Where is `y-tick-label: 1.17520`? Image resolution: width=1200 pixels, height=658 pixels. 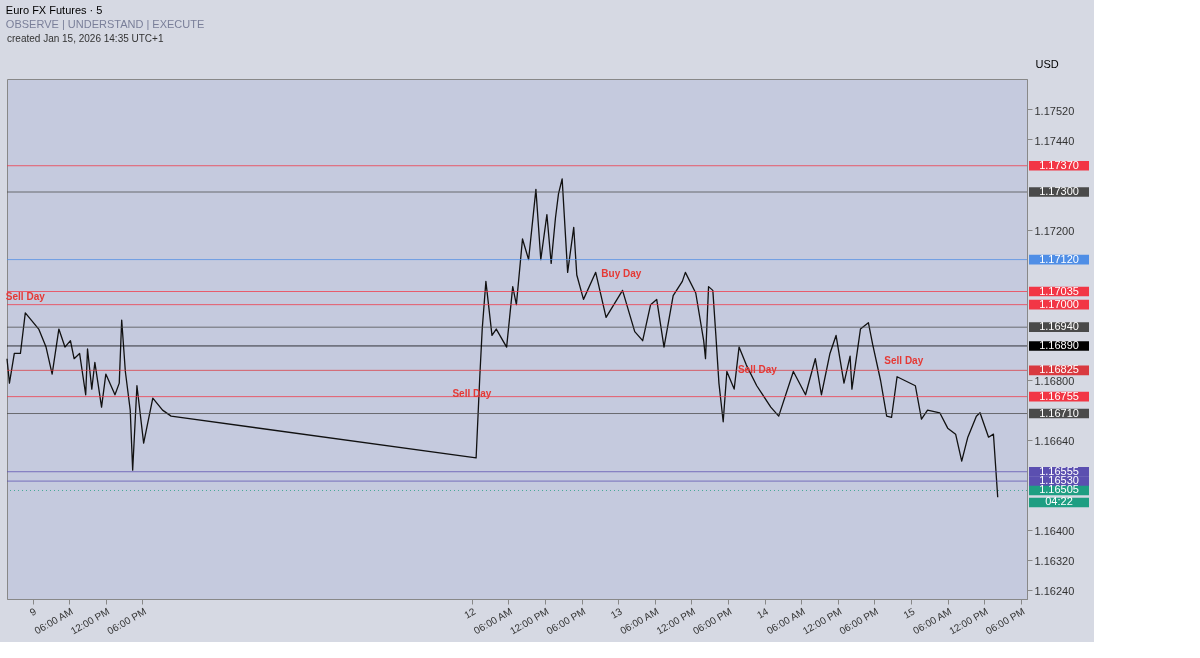
y-tick-label: 1.17520 is located at coordinates (1054, 110).